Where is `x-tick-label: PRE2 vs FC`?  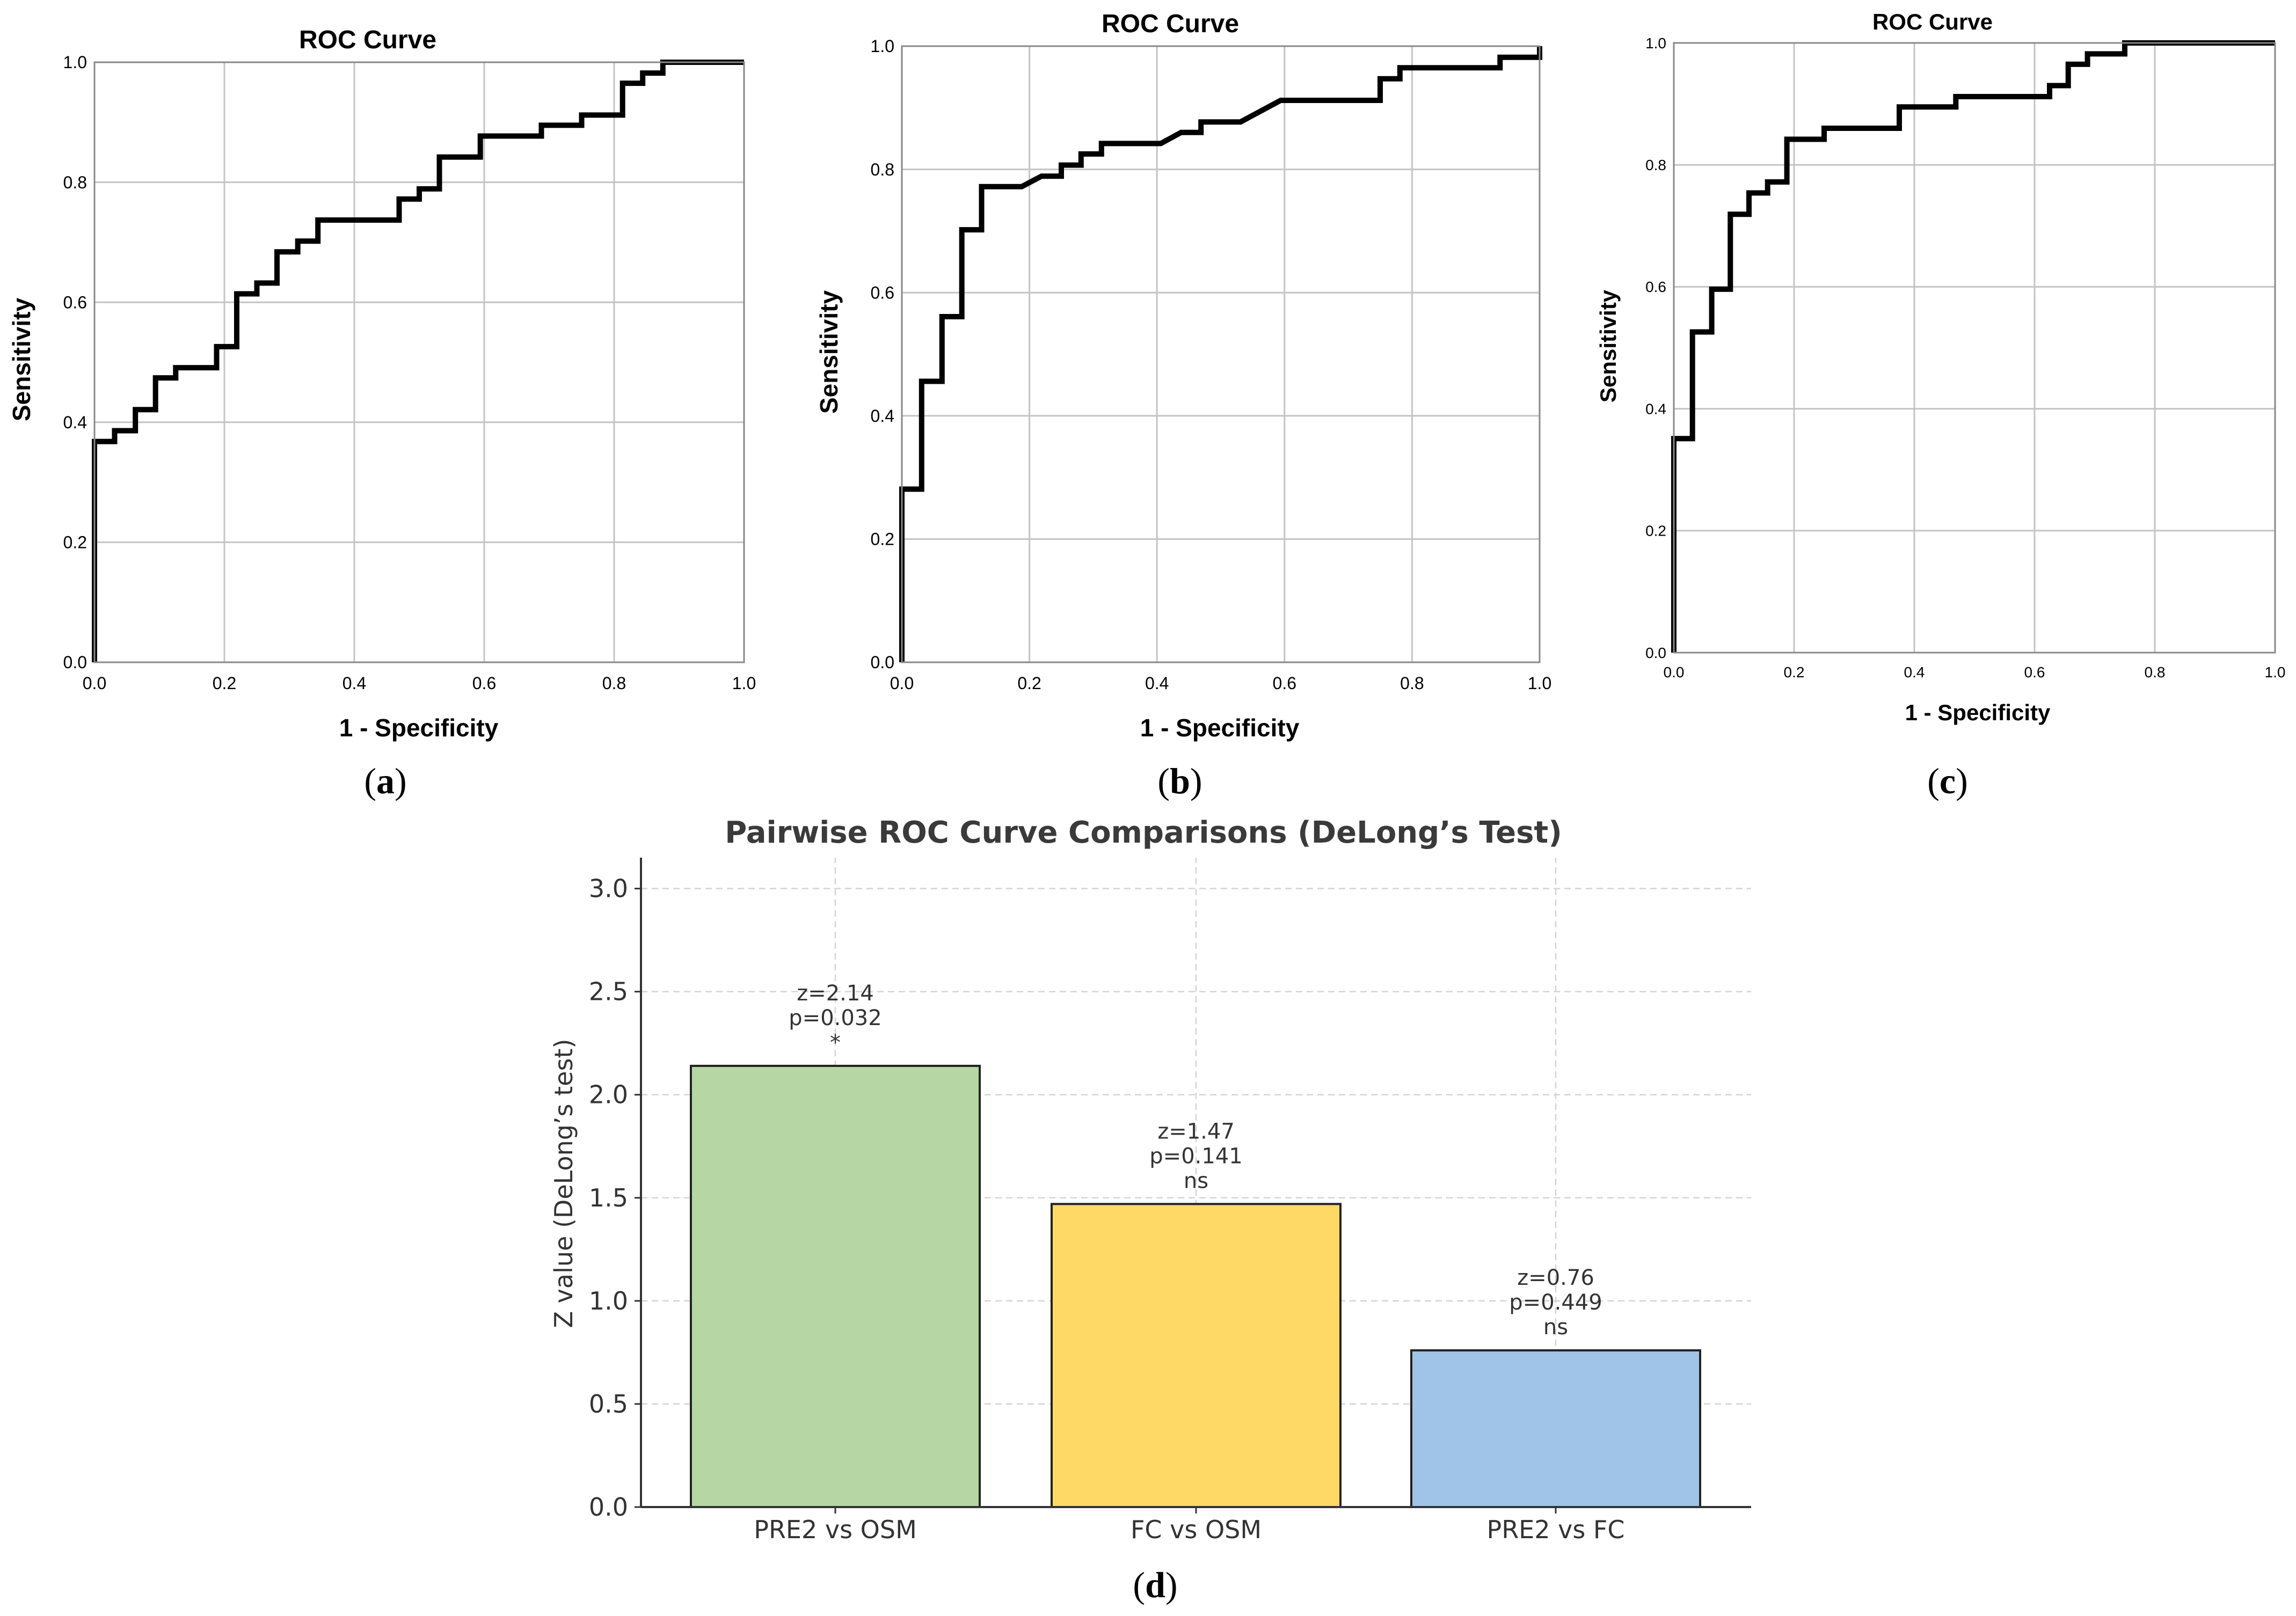
x-tick-label: PRE2 vs FC is located at coordinates (1555, 1529).